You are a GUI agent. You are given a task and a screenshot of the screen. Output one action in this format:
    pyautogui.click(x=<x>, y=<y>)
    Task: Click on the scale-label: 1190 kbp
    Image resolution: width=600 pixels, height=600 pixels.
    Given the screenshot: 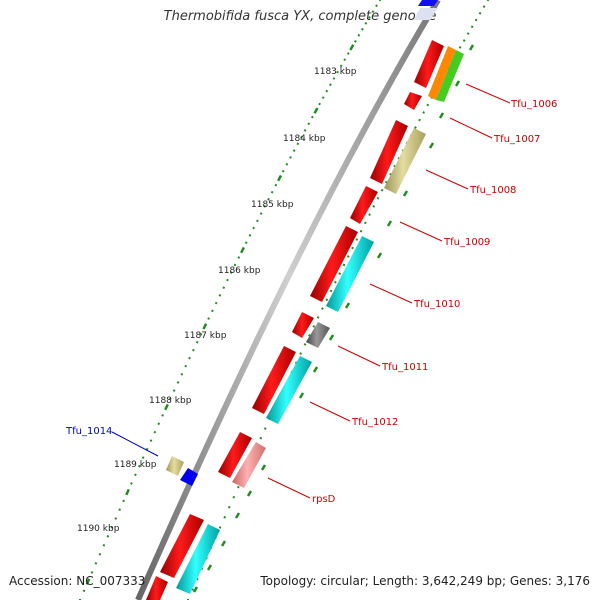 What is the action you would take?
    pyautogui.click(x=98, y=529)
    